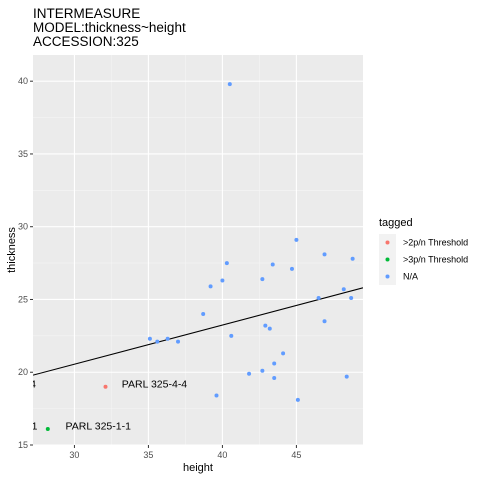  Describe the element at coordinates (435, 243) in the screenshot. I see `legend-label: >2p/n Threshold` at that location.